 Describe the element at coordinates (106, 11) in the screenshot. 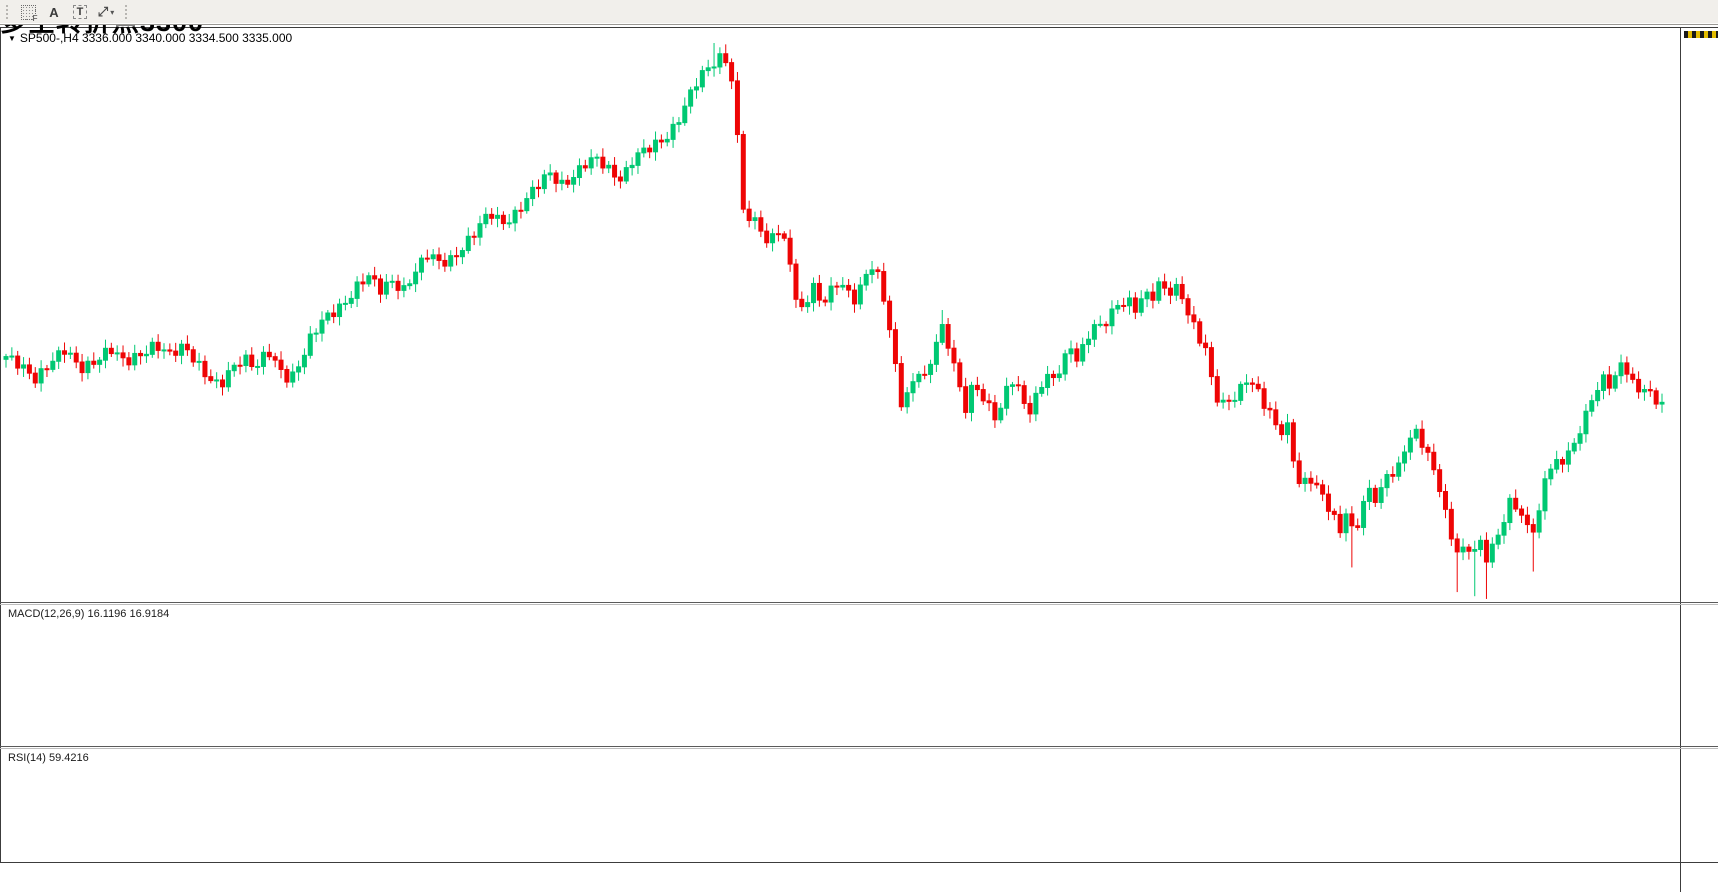

I see `diagonal-arrows-icon: ⤢ ▾` at that location.